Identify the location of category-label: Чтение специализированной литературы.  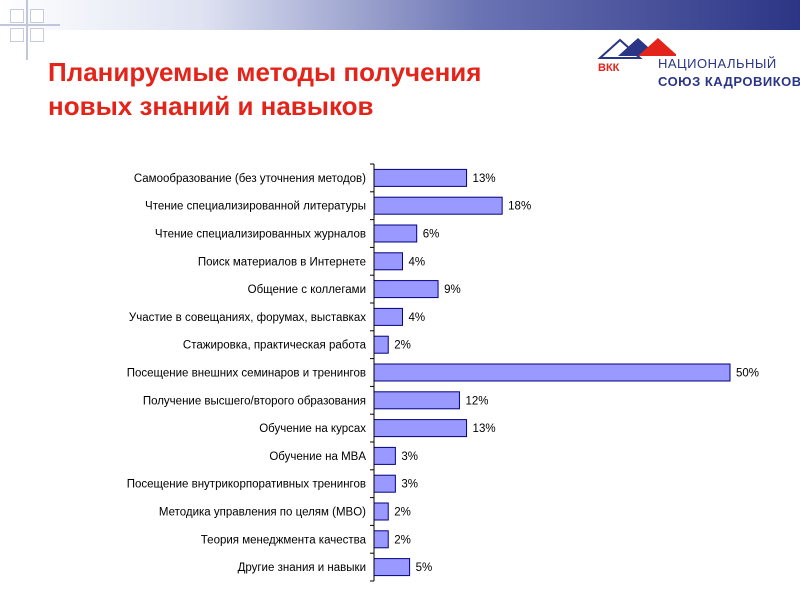
(255, 207).